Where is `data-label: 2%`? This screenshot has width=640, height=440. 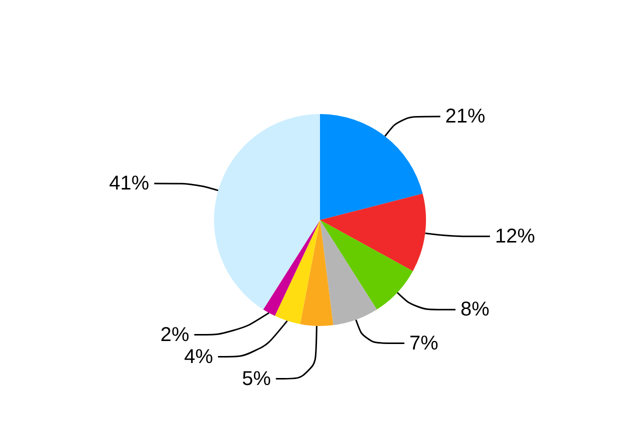
data-label: 2% is located at coordinates (175, 335).